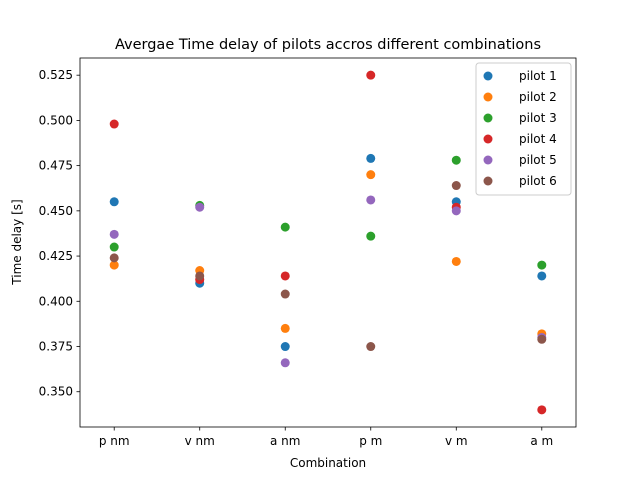 The image size is (640, 480). I want to click on x-axis-label: Combination, so click(328, 463).